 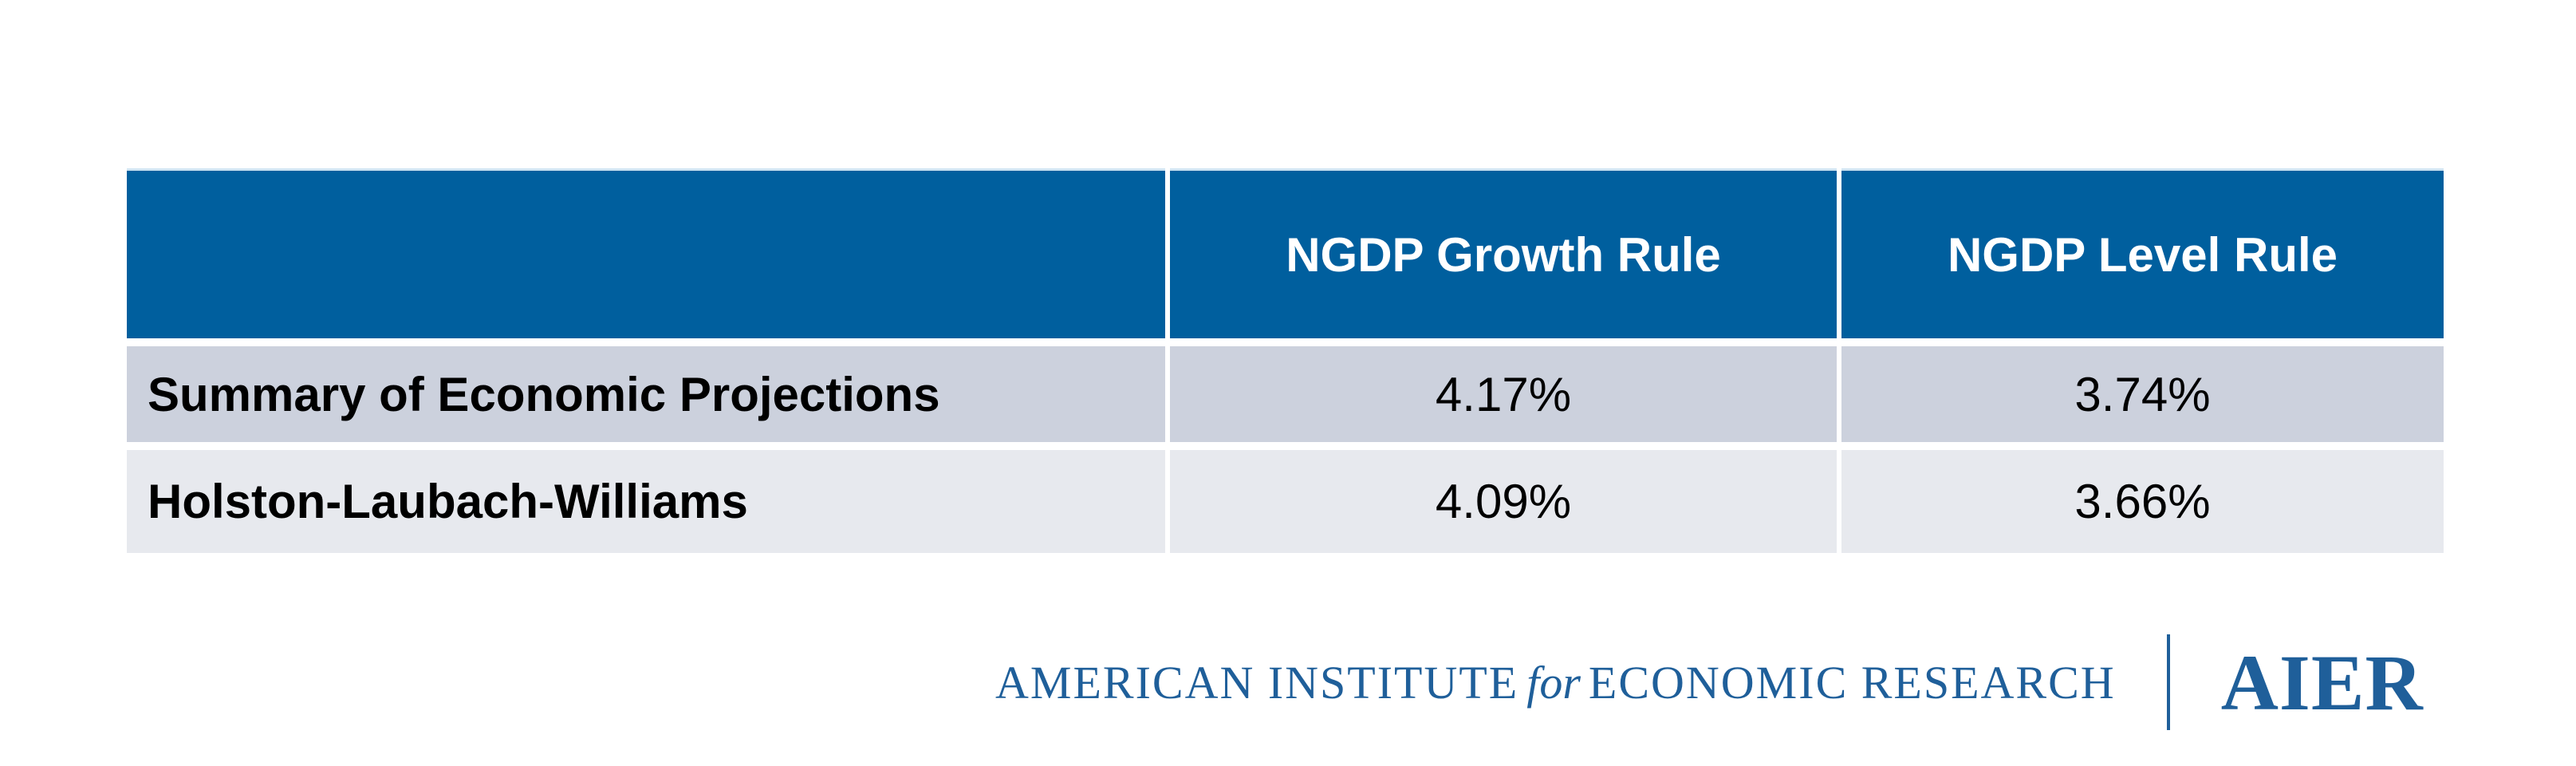 What do you see at coordinates (2142, 253) in the screenshot?
I see `header-cell-ngdp-level-rule: NGDP Level Rule` at bounding box center [2142, 253].